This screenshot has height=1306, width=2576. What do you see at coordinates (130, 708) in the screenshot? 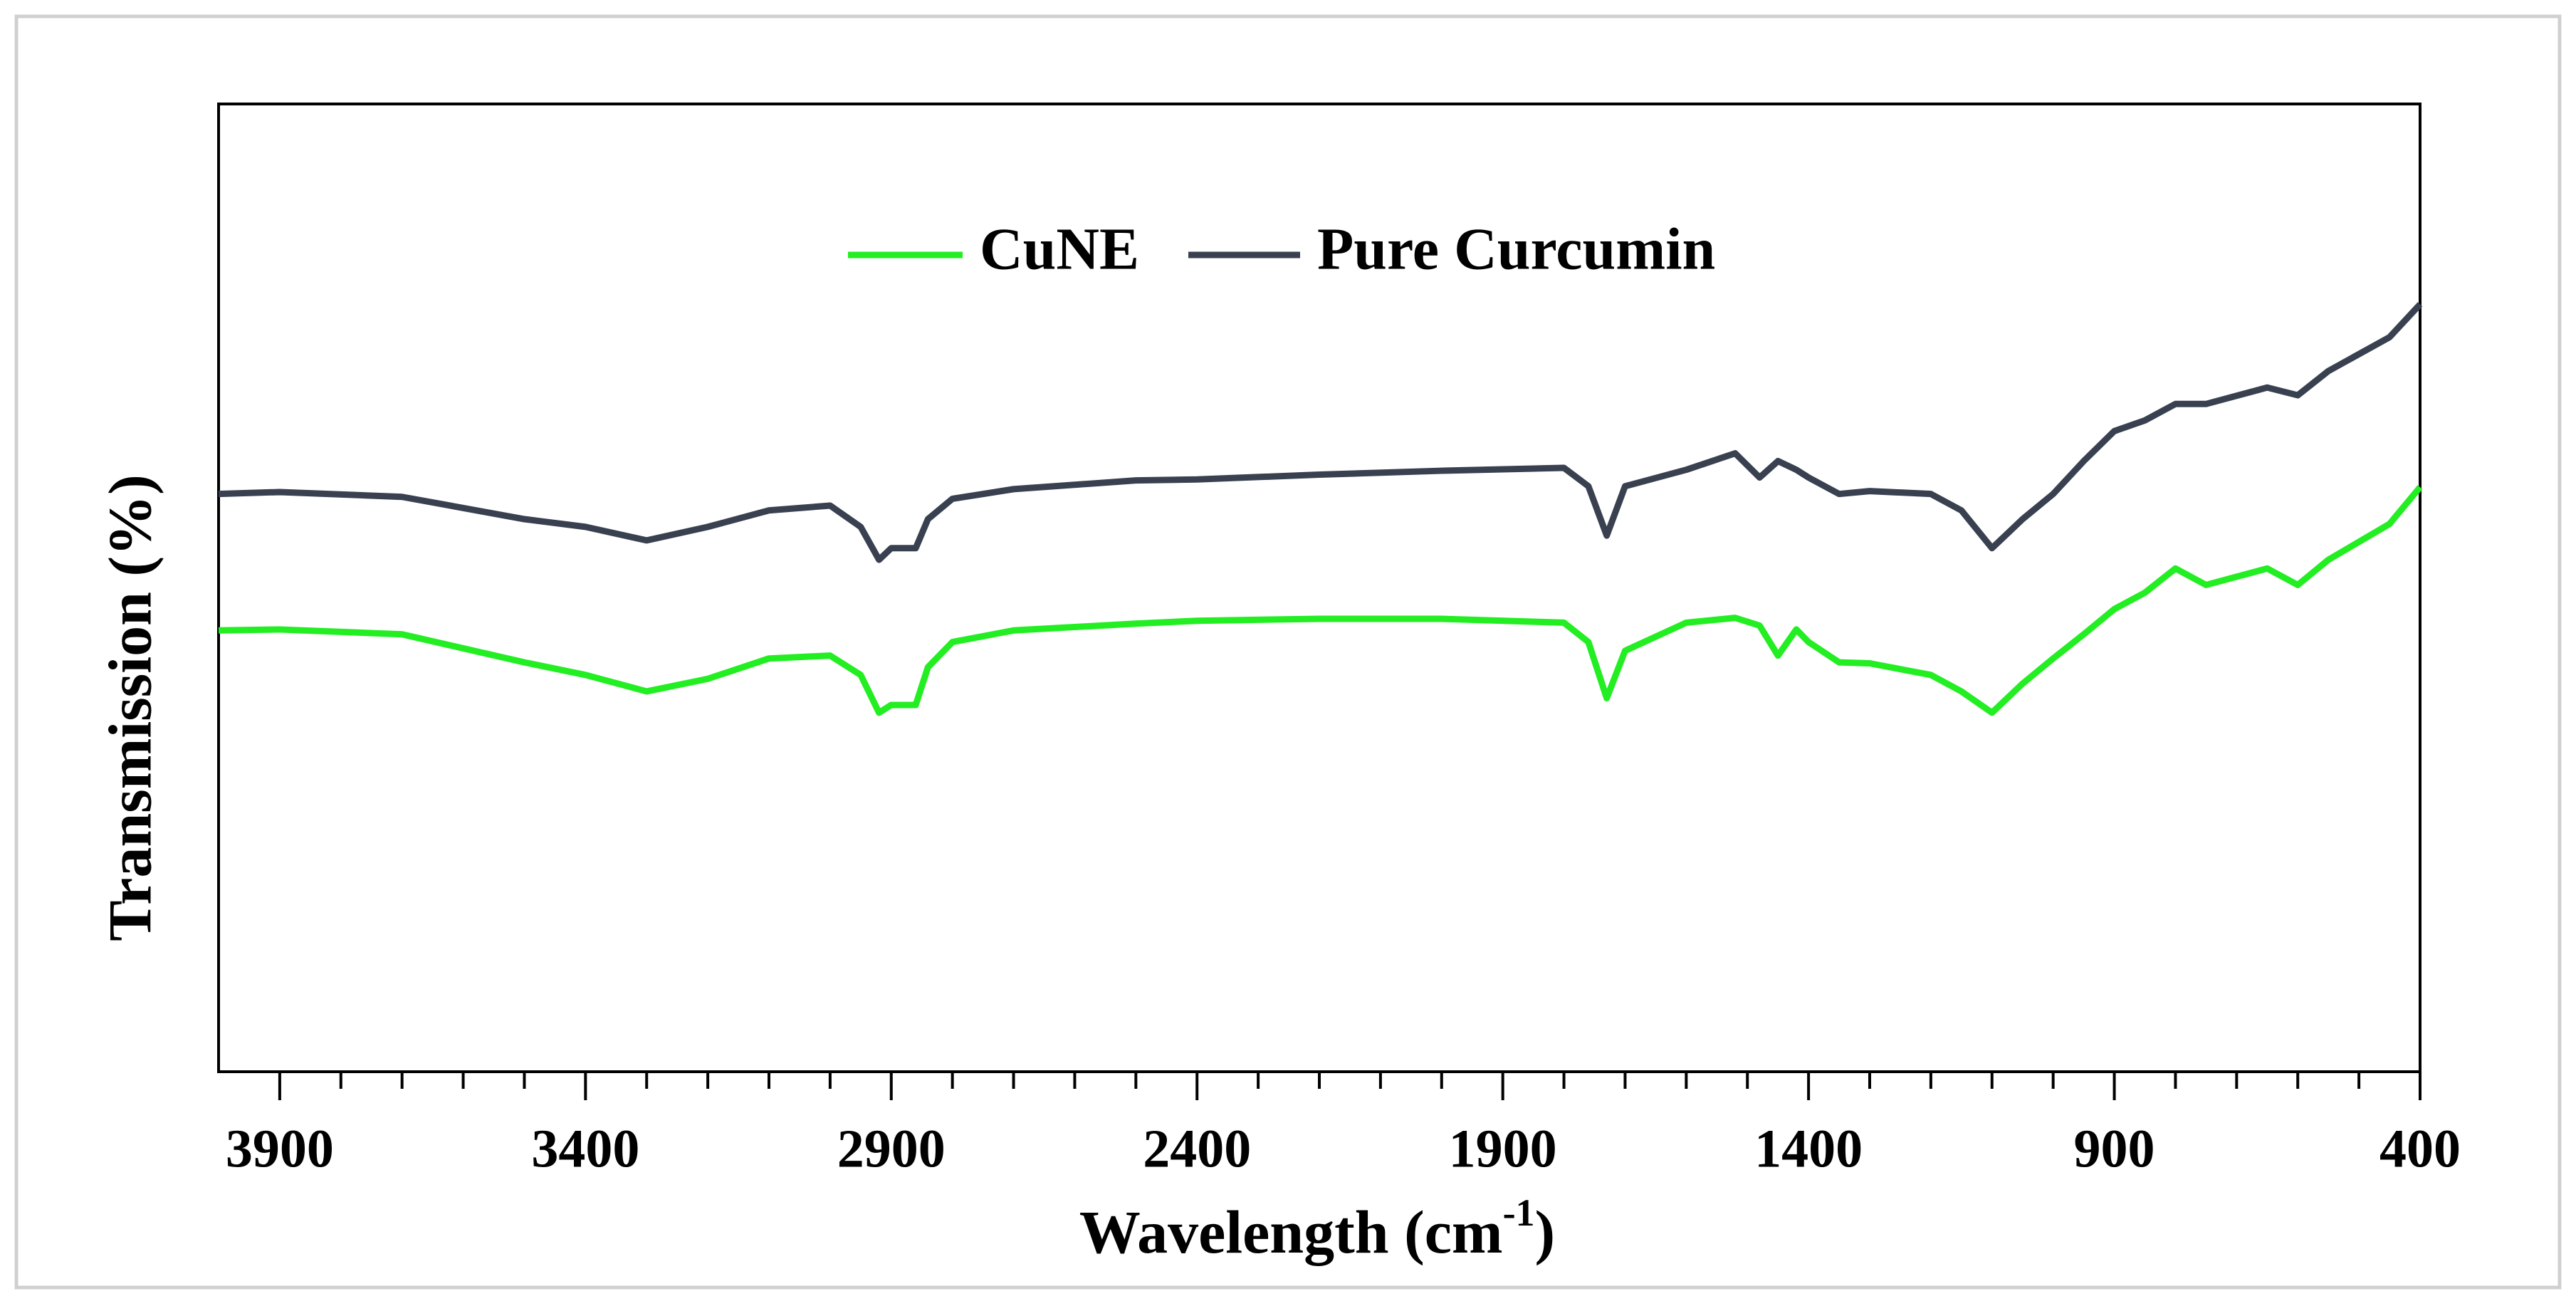
I see `y-axis-label: Transmission (%)` at bounding box center [130, 708].